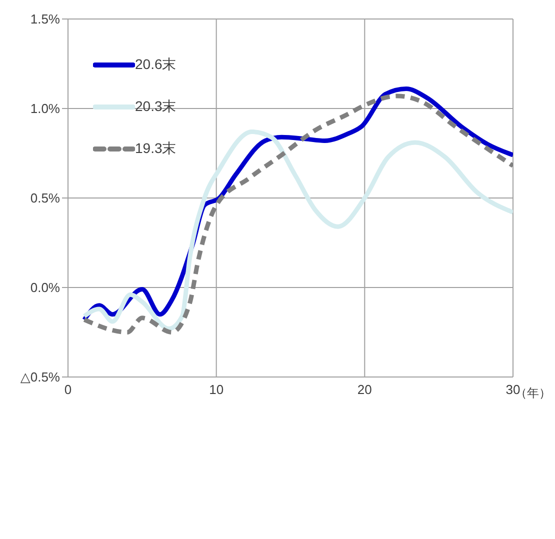 The width and height of the screenshot is (555, 539). What do you see at coordinates (45, 198) in the screenshot?
I see `y-tick-label: 0.5%` at bounding box center [45, 198].